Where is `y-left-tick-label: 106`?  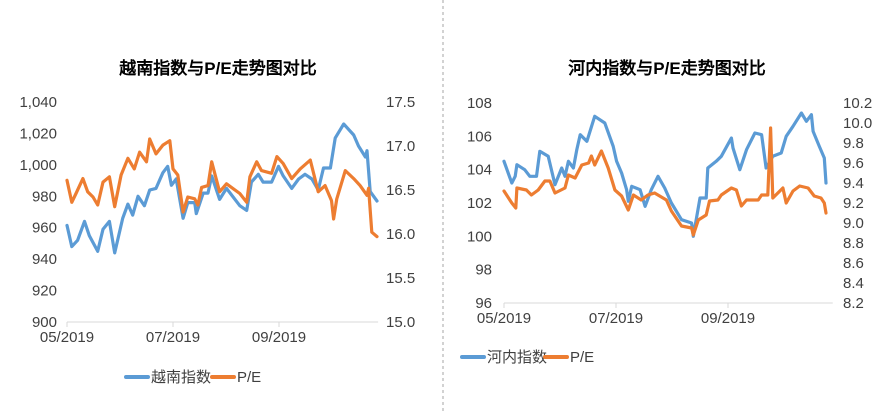 y-left-tick-label: 106 is located at coordinates (479, 136).